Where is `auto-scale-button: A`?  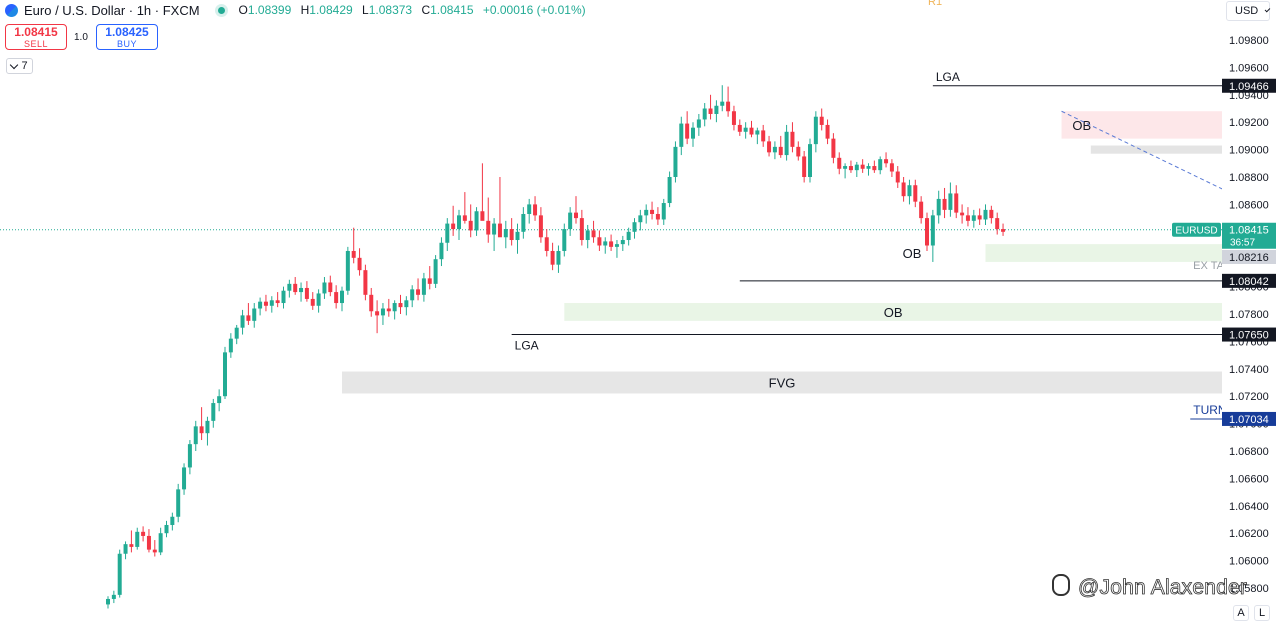
auto-scale-button: A is located at coordinates (1241, 613).